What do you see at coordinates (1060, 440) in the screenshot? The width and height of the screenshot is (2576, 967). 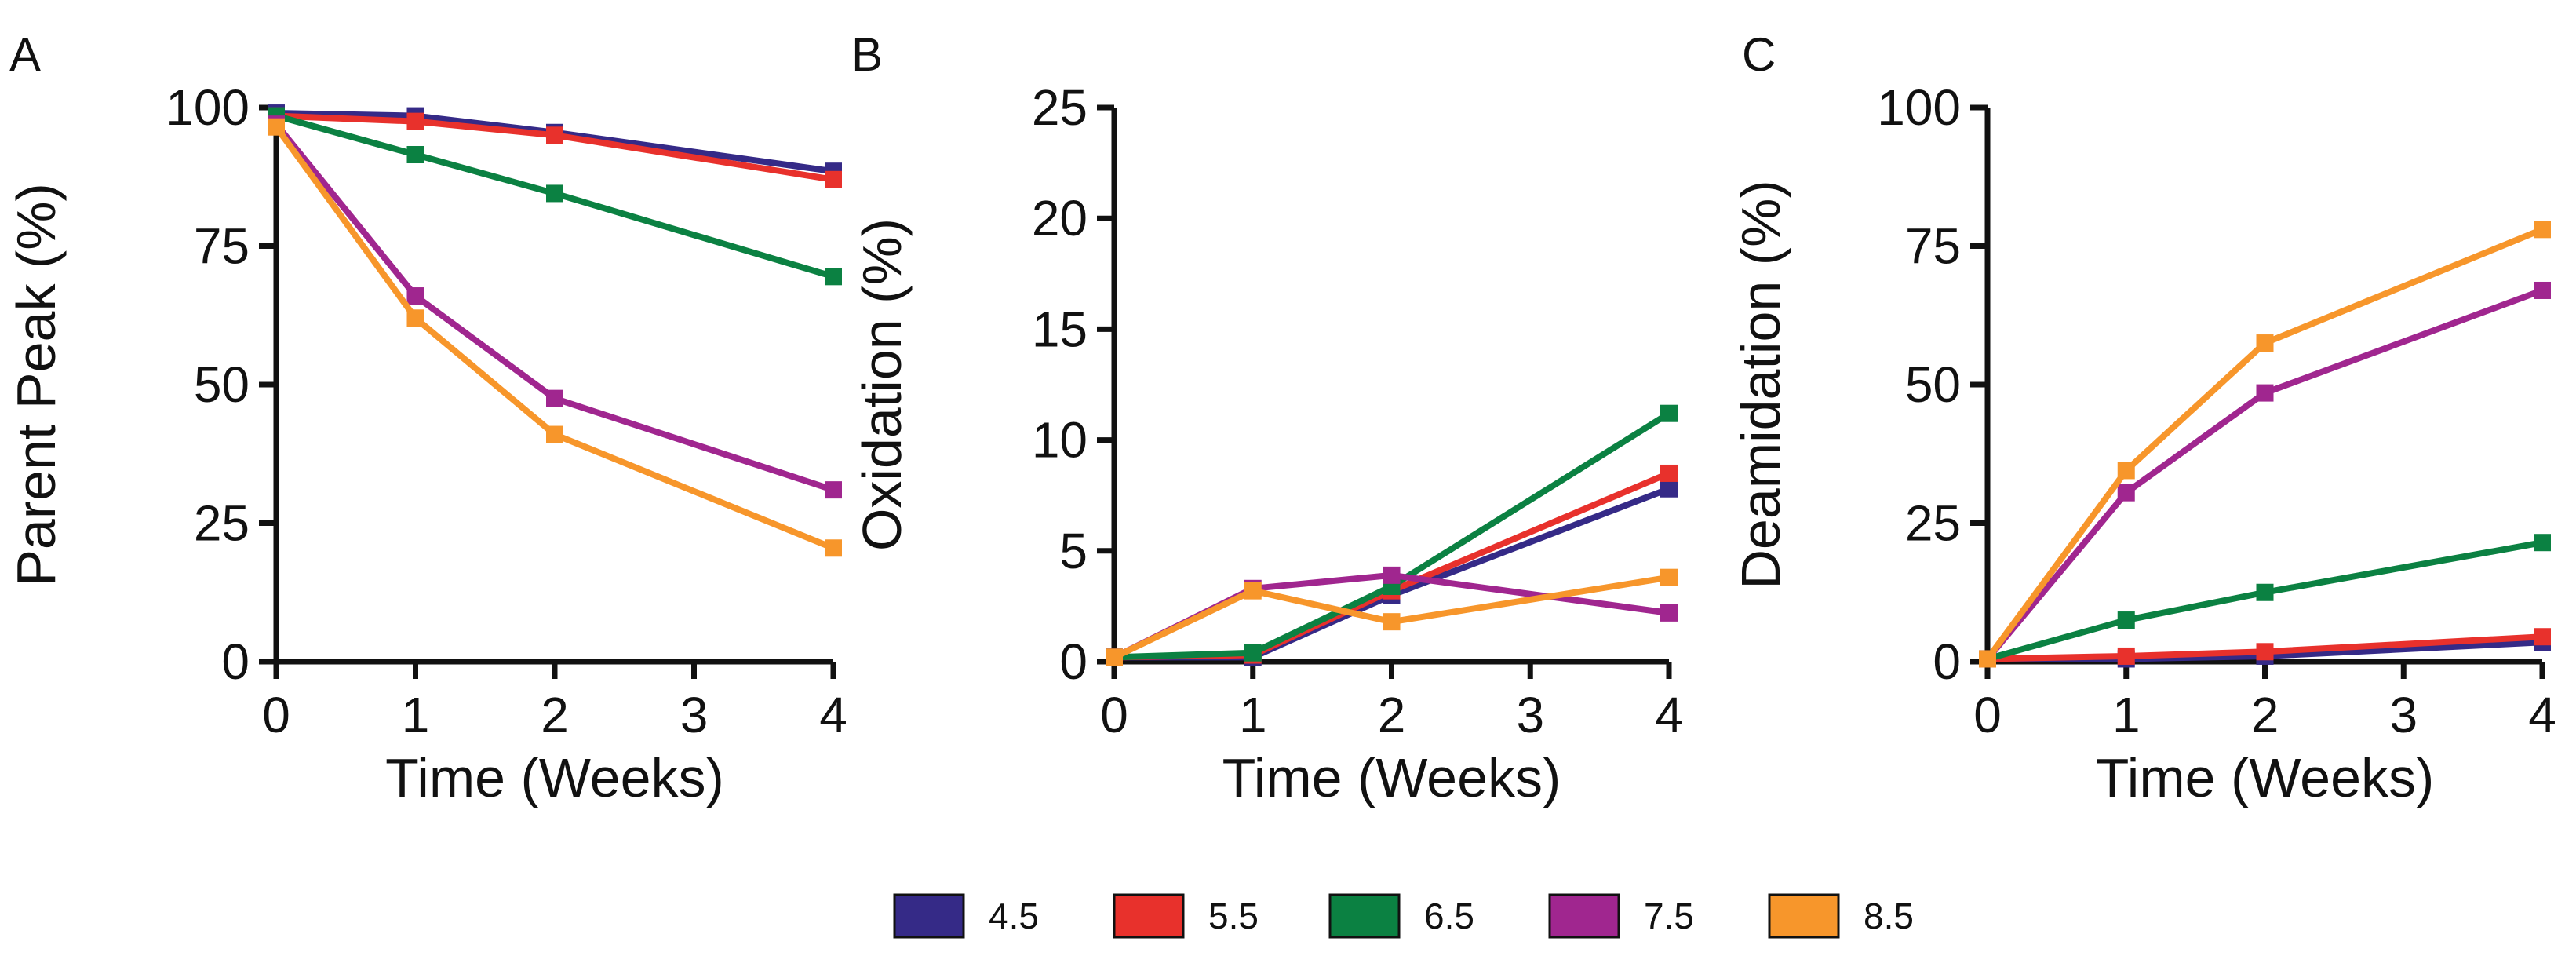 I see `y-tick-label: 10` at bounding box center [1060, 440].